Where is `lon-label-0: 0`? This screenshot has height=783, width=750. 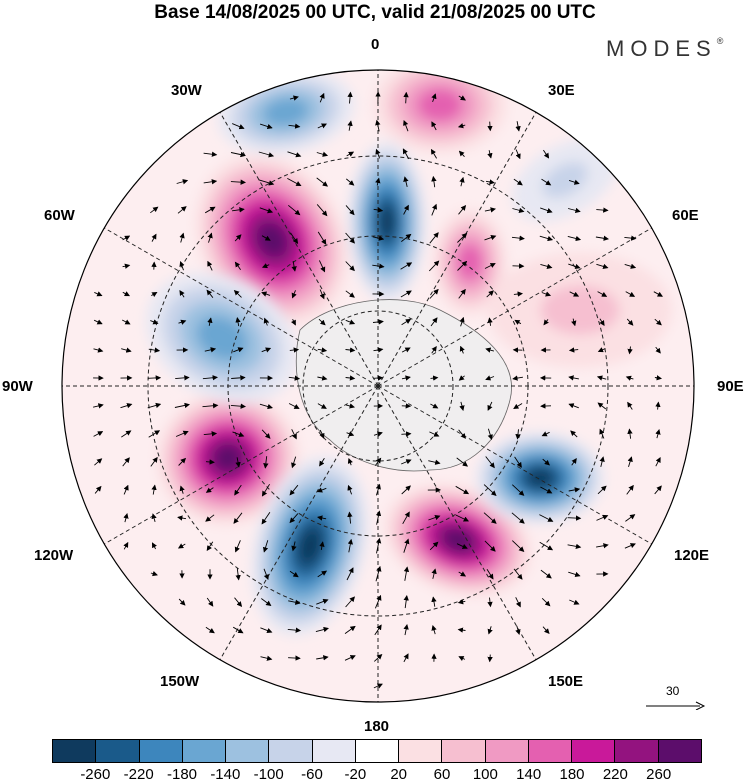 lon-label-0: 0 is located at coordinates (375, 44).